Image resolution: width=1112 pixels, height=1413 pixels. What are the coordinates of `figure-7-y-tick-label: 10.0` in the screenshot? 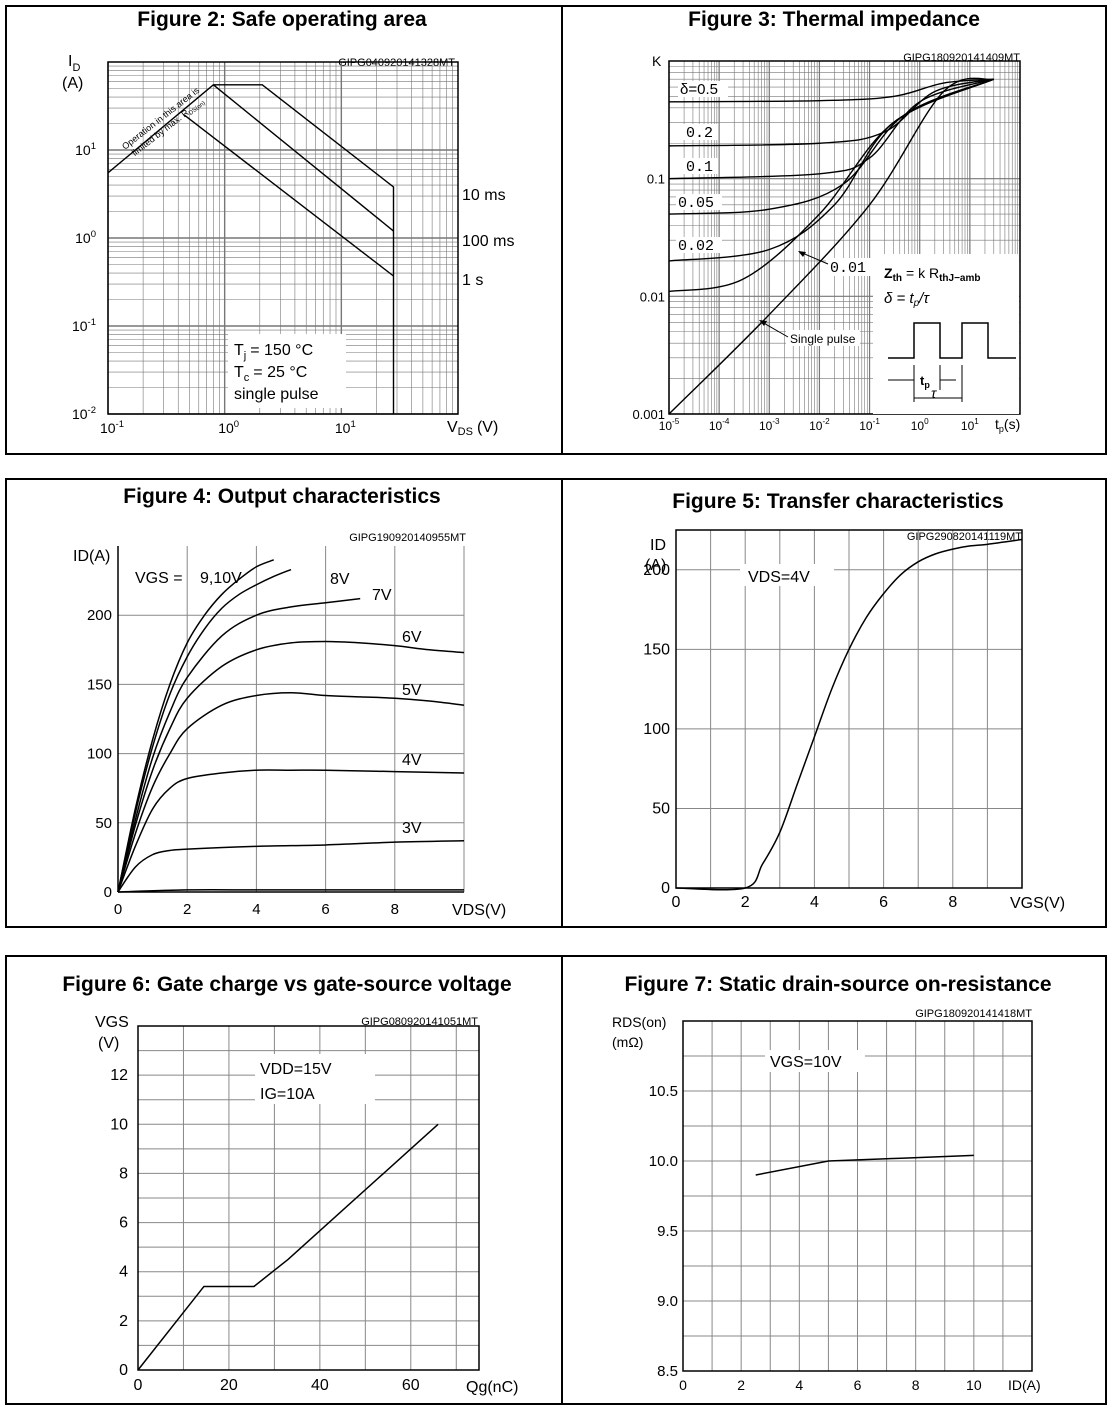 It's located at (663, 1161).